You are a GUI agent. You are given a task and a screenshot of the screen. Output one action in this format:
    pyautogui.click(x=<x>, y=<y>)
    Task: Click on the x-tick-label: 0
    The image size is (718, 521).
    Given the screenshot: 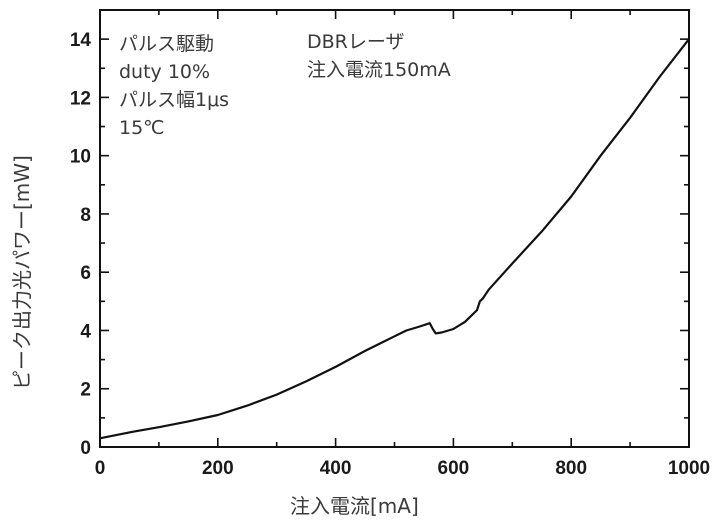 What is the action you would take?
    pyautogui.click(x=100, y=468)
    